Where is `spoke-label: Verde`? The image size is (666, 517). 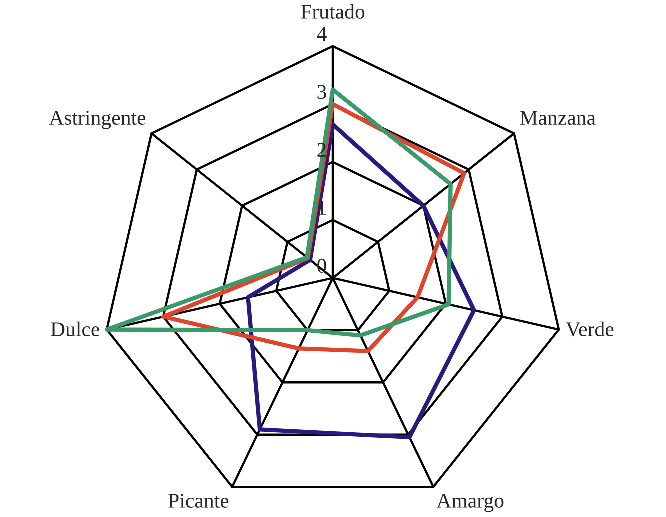 spoke-label: Verde is located at coordinates (590, 329).